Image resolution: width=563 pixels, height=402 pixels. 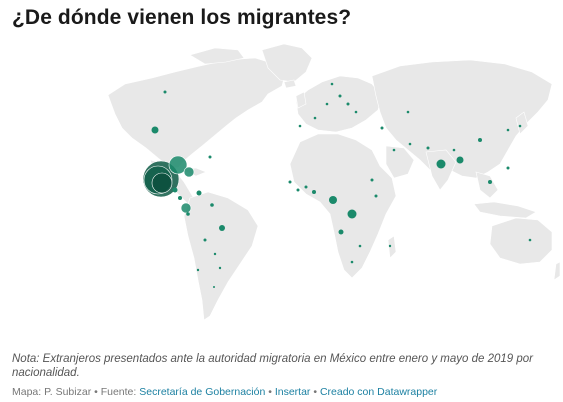 I want to click on land-asia, so click(x=462, y=119).